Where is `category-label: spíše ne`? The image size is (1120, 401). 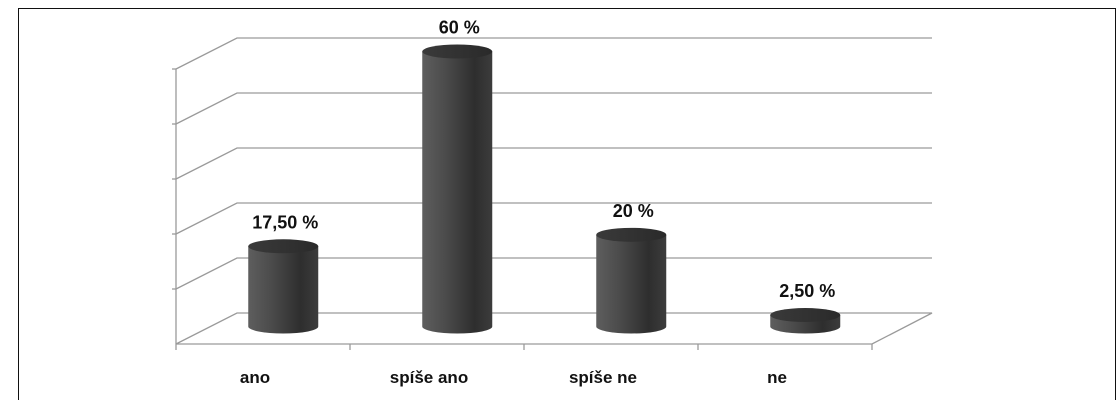
category-label: spíše ne is located at coordinates (603, 377).